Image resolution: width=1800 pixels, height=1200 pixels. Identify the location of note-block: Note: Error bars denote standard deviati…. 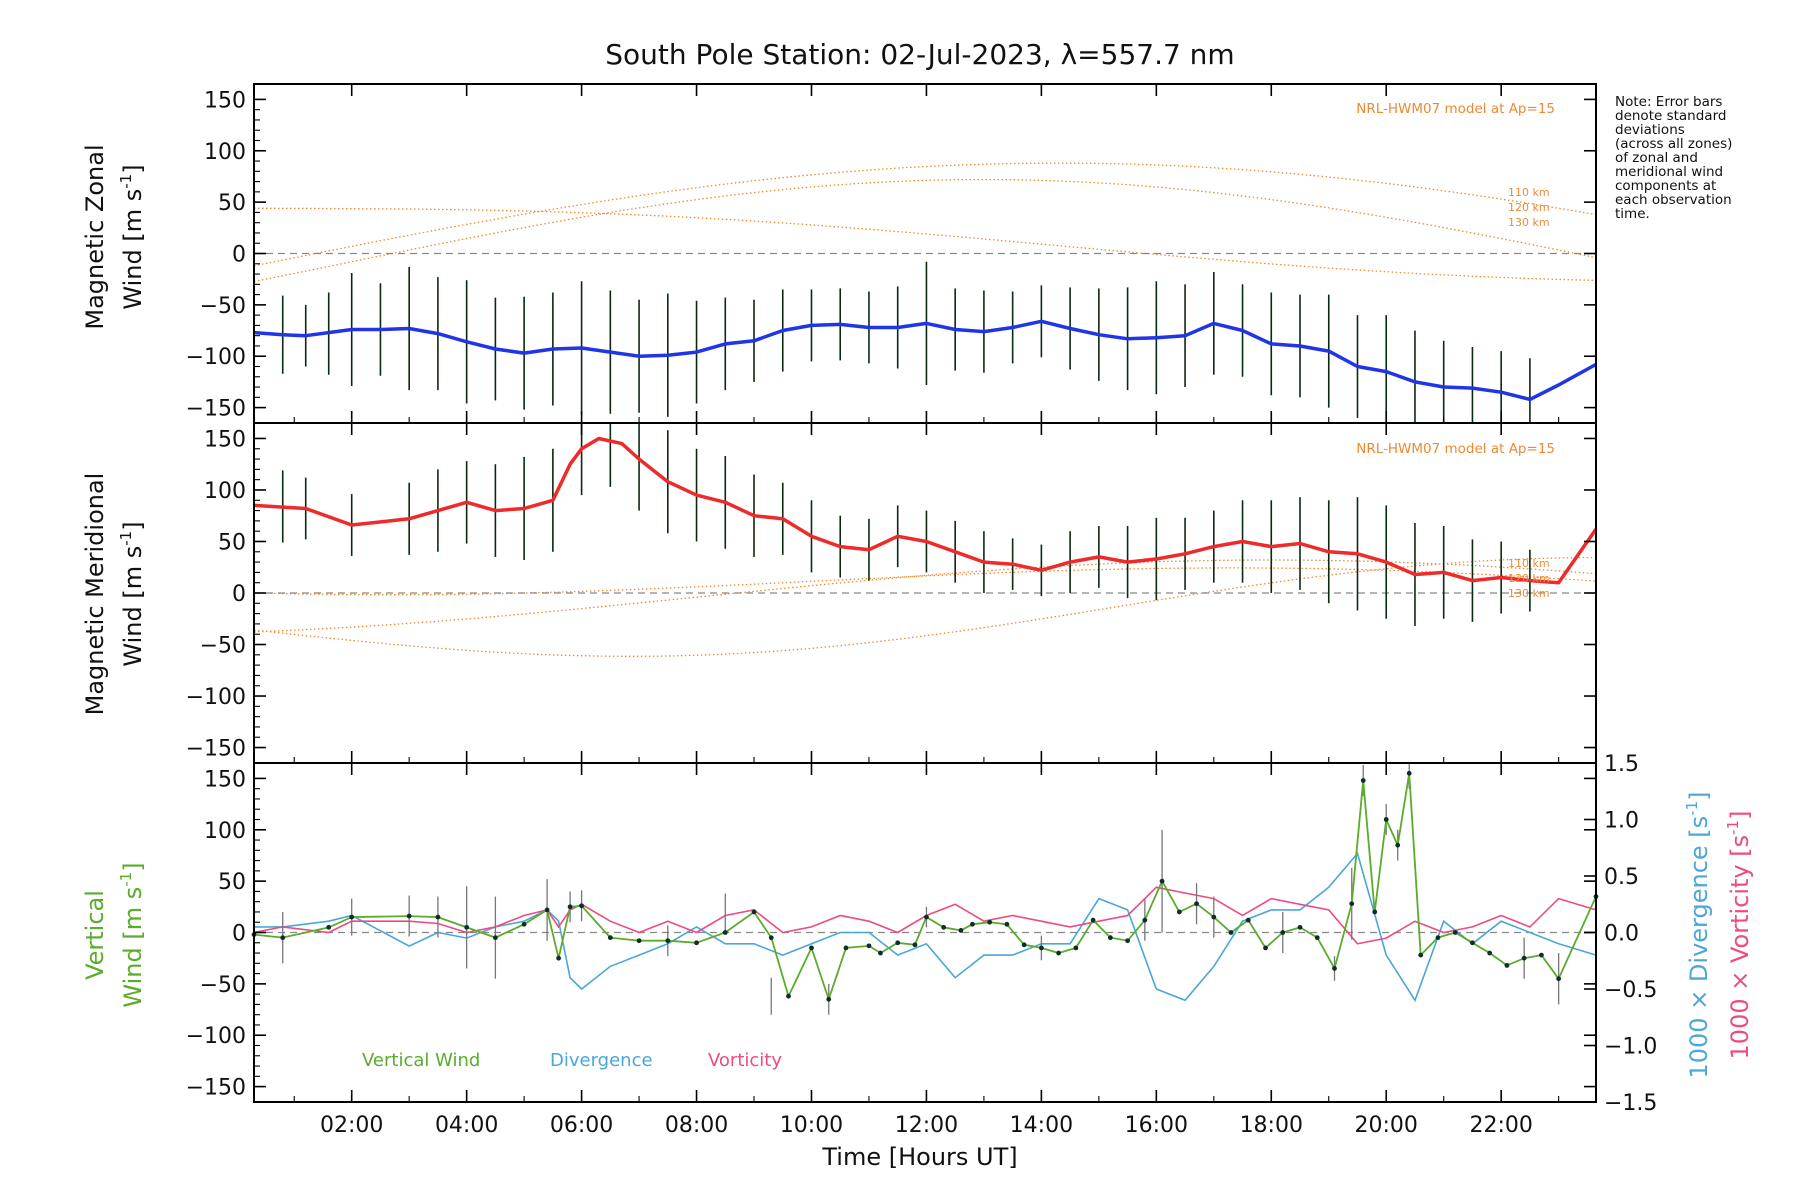
(1673, 158).